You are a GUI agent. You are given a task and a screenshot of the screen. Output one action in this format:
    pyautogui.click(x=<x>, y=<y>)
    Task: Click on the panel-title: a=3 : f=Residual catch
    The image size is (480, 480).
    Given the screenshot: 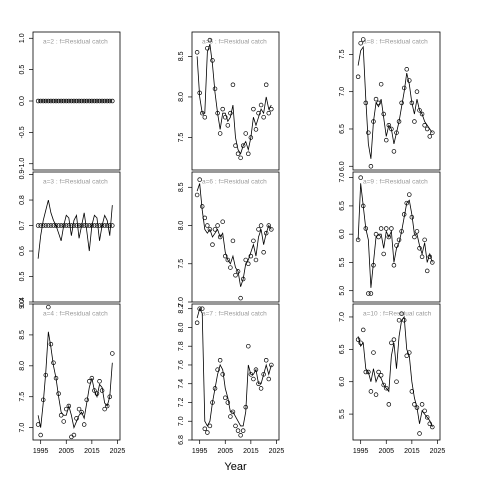 What is the action you would take?
    pyautogui.click(x=75, y=182)
    